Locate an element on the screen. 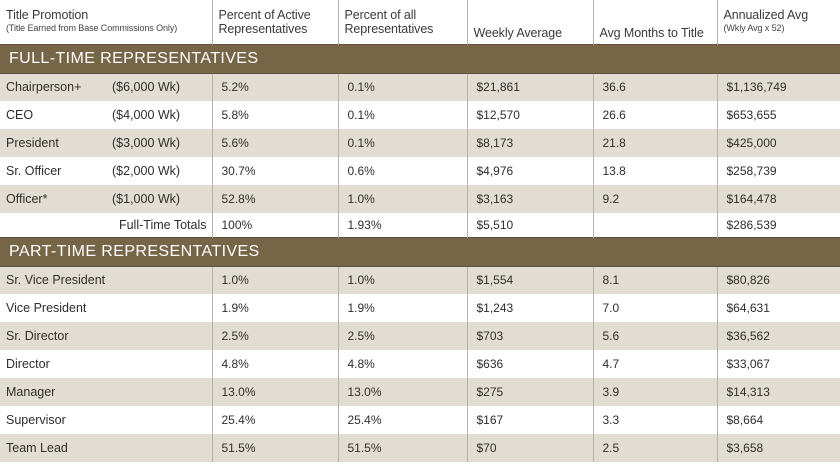 The height and width of the screenshot is (474, 840). avg-months-cell: 2.5 is located at coordinates (654, 448).